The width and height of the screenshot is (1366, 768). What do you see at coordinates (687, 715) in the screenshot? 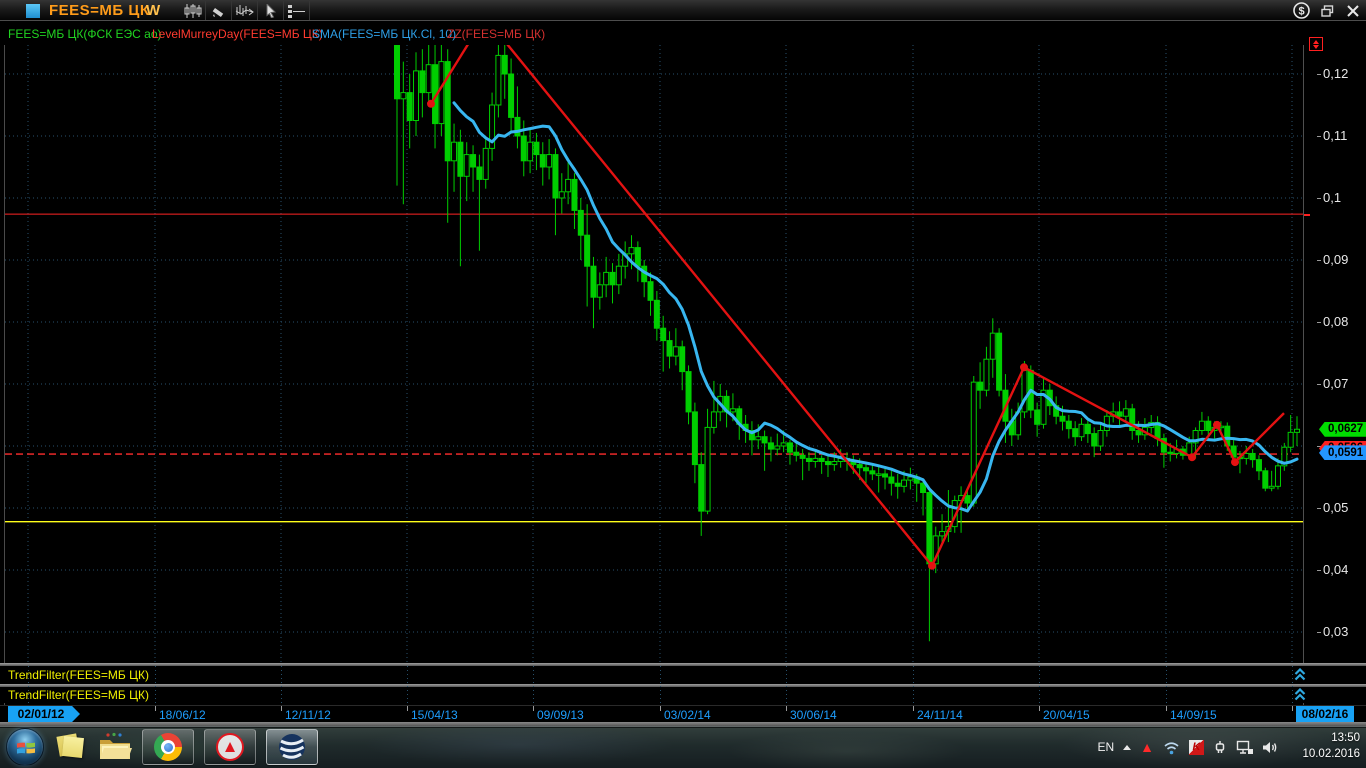
I see `date-tick-label: 03/02/14` at bounding box center [687, 715].